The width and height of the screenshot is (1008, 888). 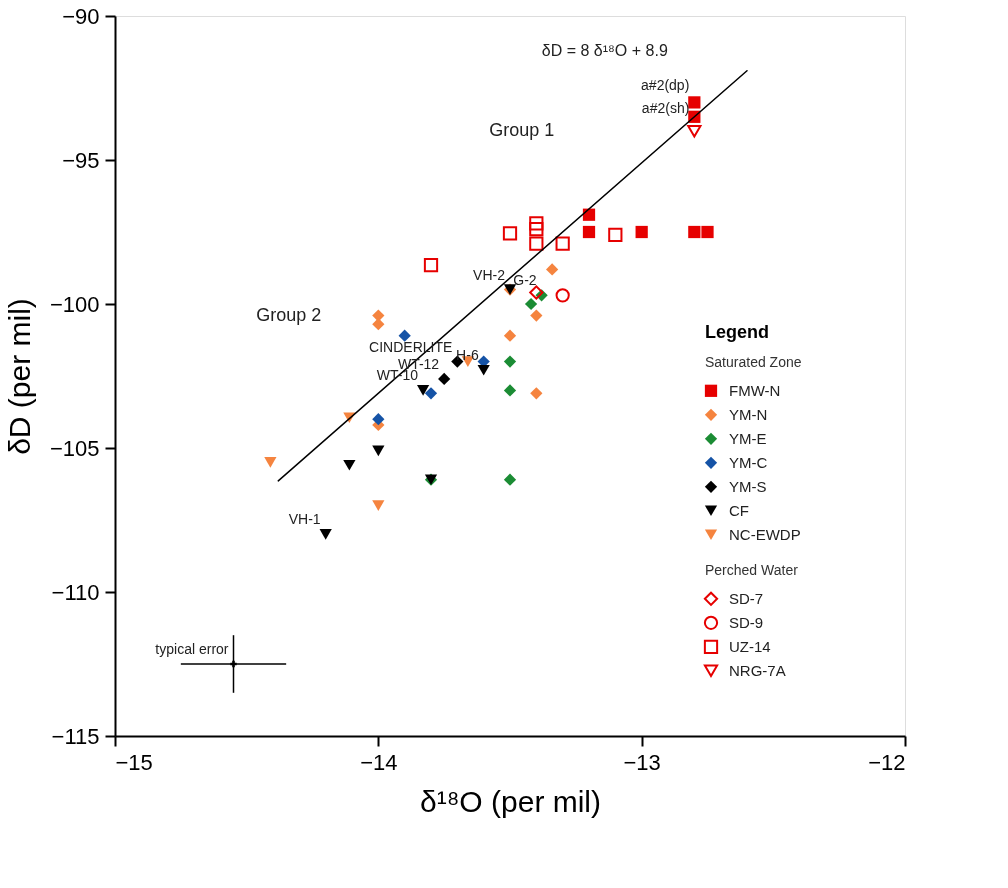 I want to click on legend-label: UZ-14, so click(x=750, y=646).